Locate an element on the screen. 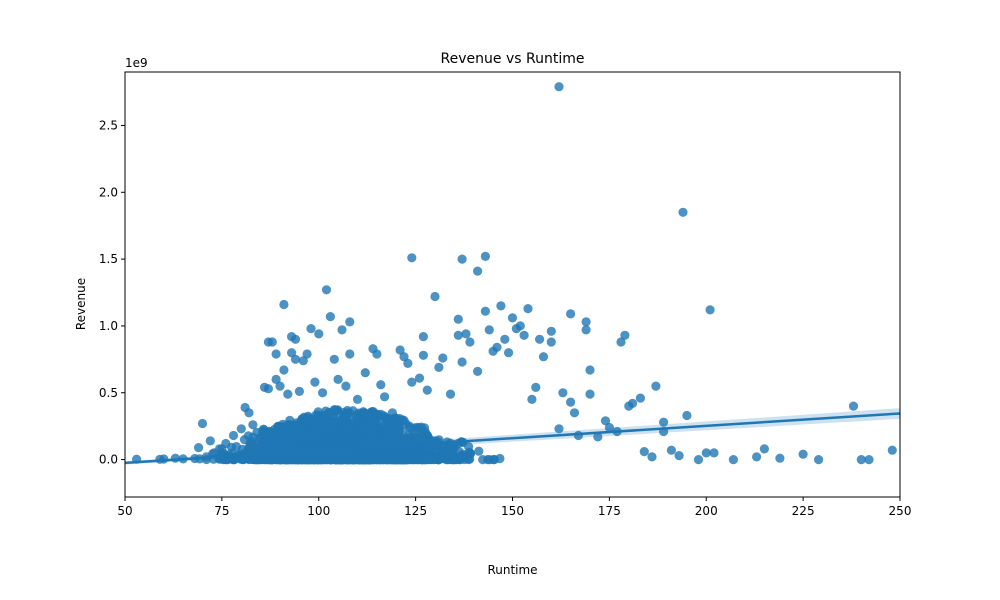 The image size is (1000, 600). y-axis-label: Revenue is located at coordinates (81, 304).